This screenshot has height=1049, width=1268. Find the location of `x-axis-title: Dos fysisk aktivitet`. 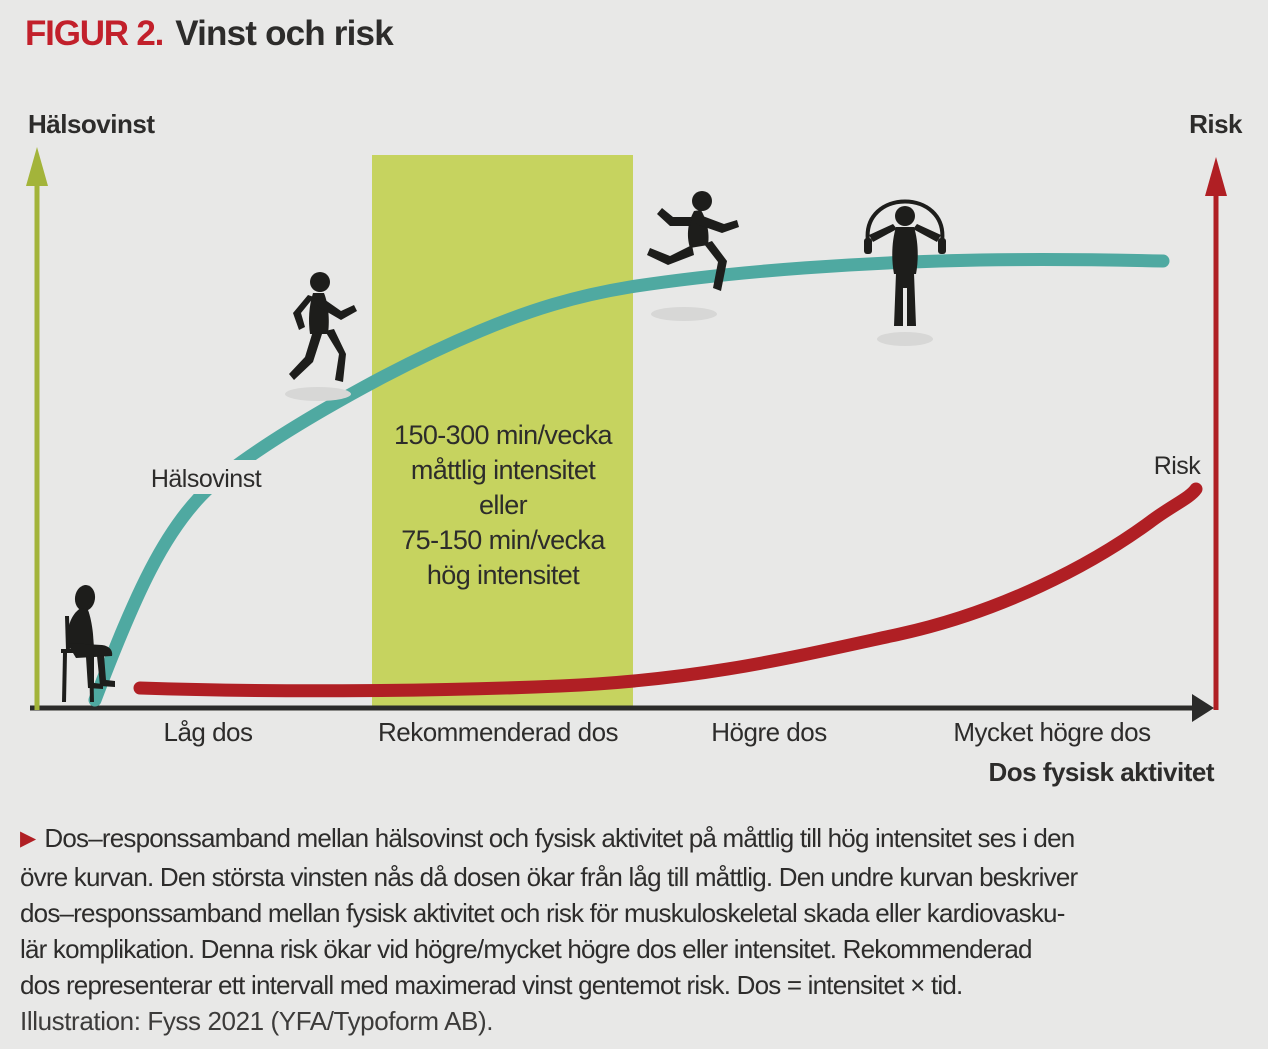

x-axis-title: Dos fysisk aktivitet is located at coordinates (1101, 772).